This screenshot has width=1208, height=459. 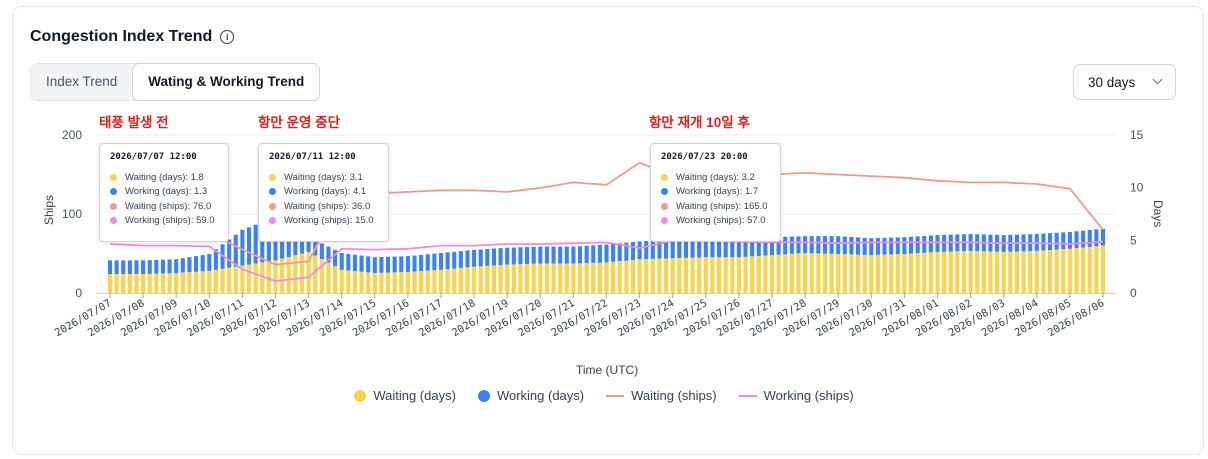 I want to click on tooltip-row: Working (days): 1.3, so click(x=164, y=192).